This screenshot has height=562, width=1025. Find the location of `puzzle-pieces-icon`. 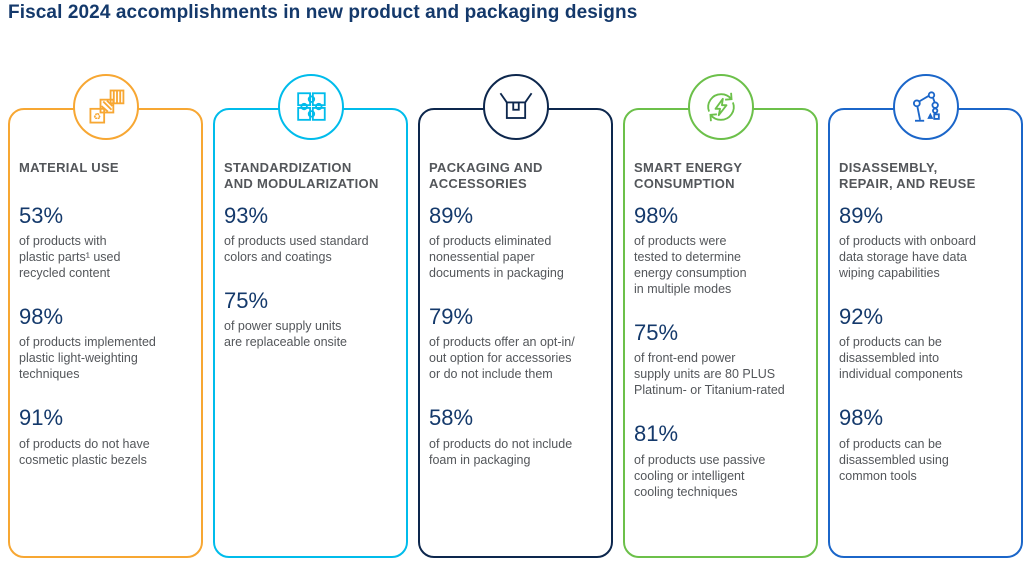

puzzle-pieces-icon is located at coordinates (310, 107).